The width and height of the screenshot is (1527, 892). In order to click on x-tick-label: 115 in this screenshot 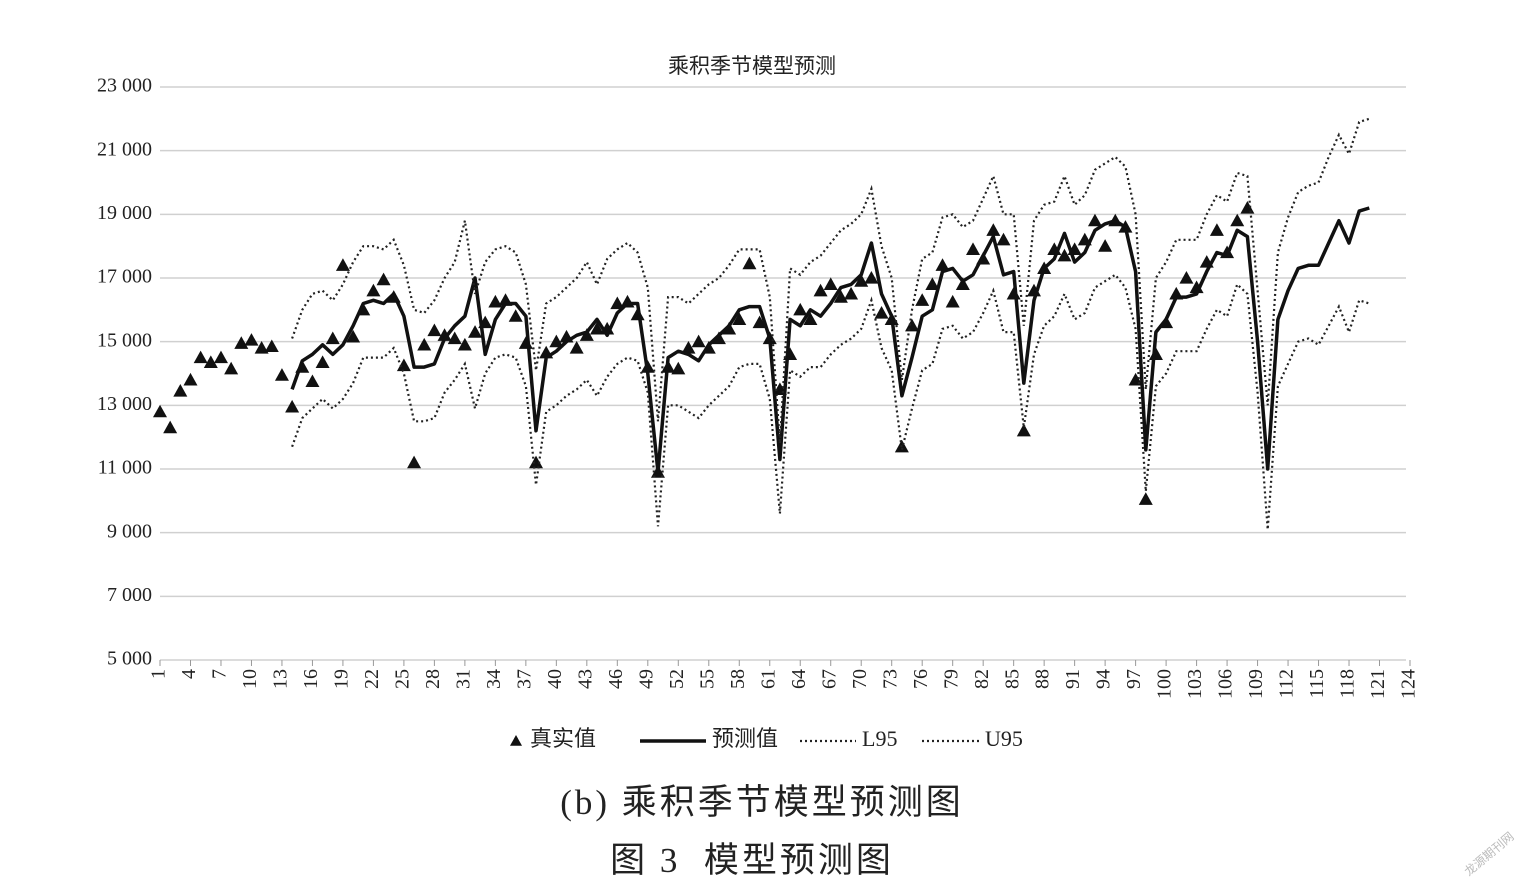, I will do `click(1317, 683)`.